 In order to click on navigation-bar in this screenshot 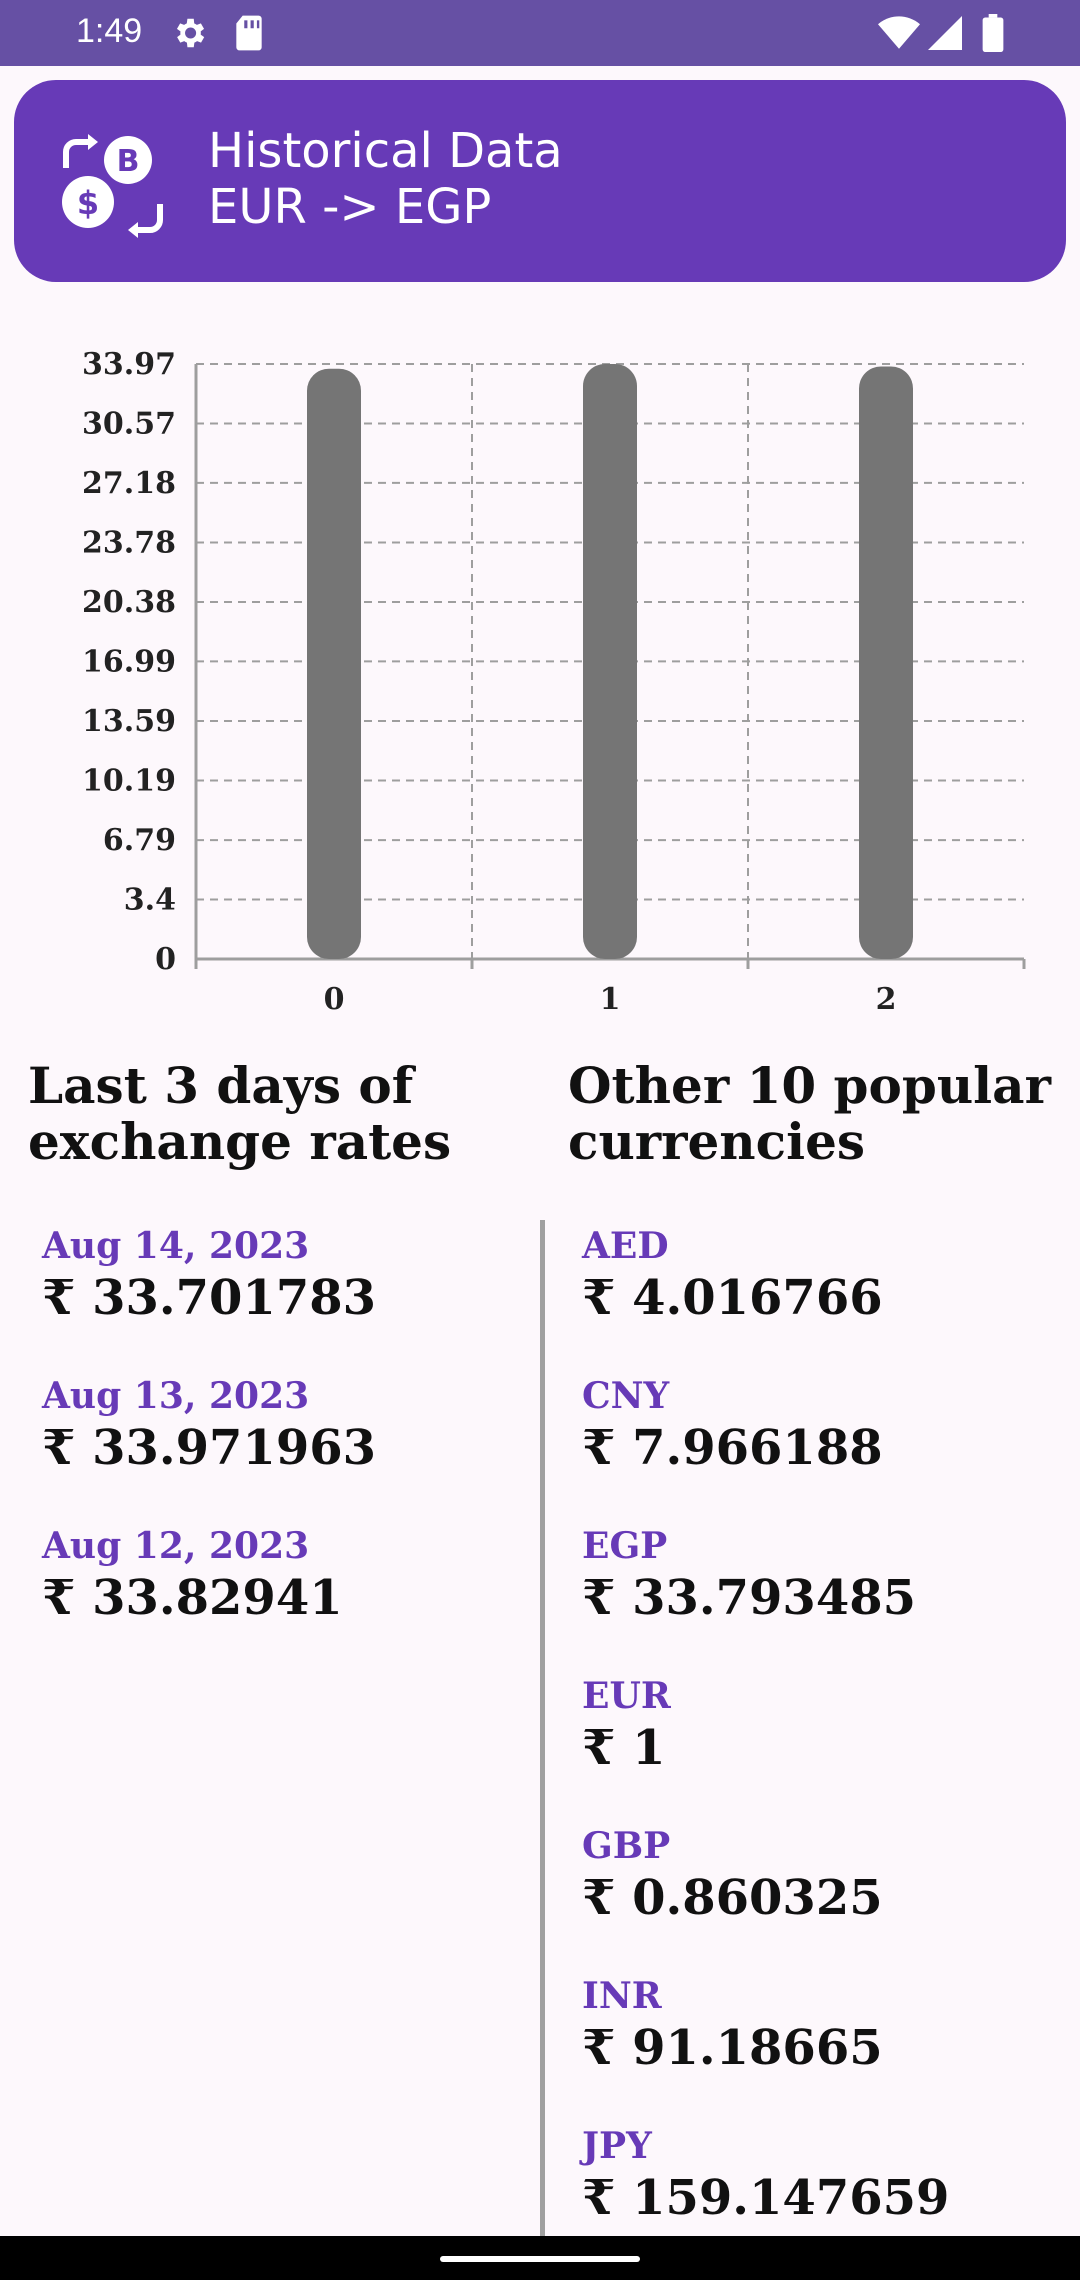, I will do `click(540, 2258)`.